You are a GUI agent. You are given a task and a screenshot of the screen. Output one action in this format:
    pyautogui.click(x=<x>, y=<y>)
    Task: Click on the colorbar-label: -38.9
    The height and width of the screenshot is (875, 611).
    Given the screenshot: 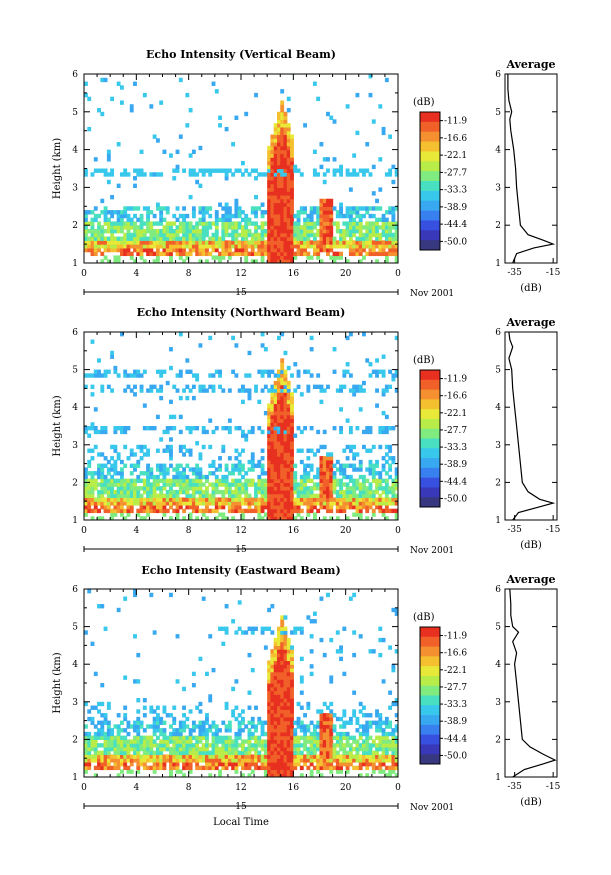 What is the action you would take?
    pyautogui.click(x=455, y=208)
    